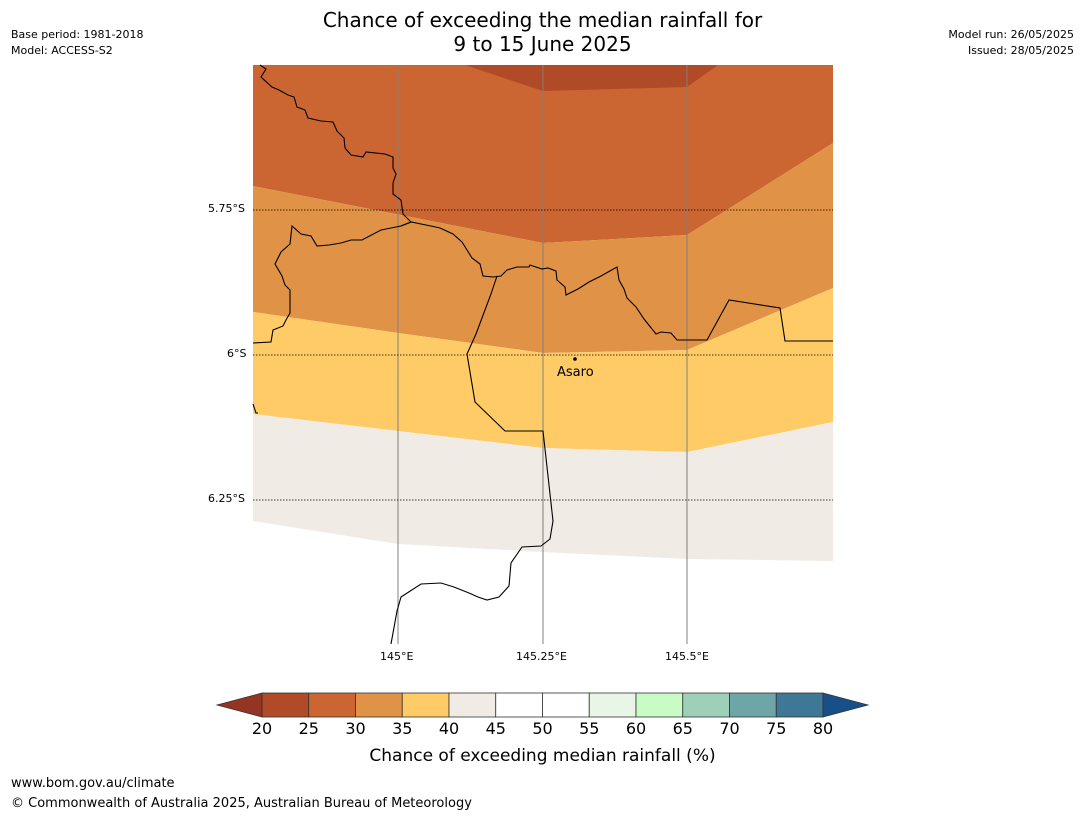 The width and height of the screenshot is (1085, 816). What do you see at coordinates (575, 359) in the screenshot?
I see `asaro-marker` at bounding box center [575, 359].